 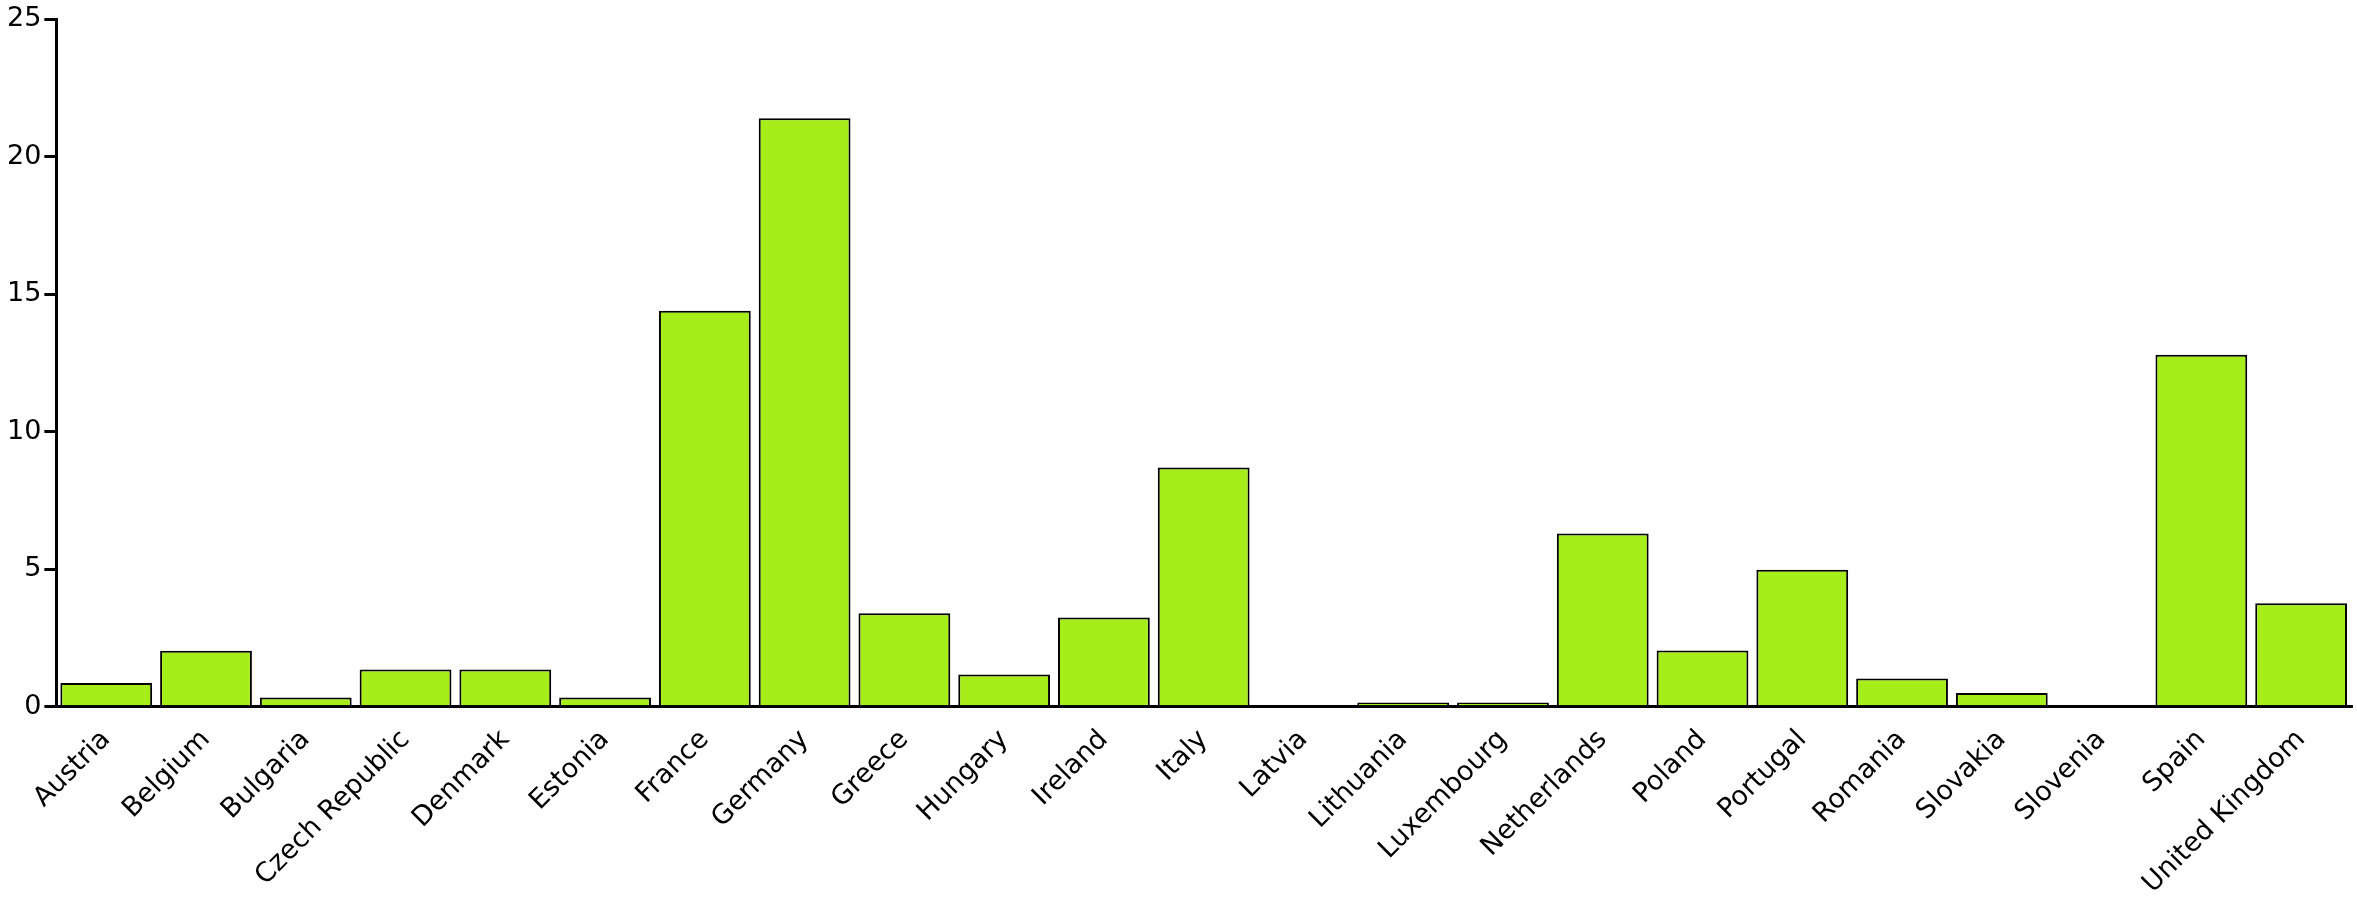 What do you see at coordinates (24, 17) in the screenshot?
I see `y-tick-label: 25` at bounding box center [24, 17].